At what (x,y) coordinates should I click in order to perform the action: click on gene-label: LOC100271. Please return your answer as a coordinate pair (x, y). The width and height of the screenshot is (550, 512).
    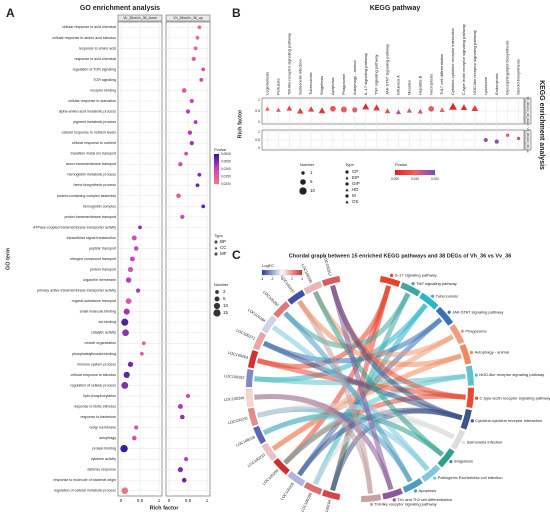
    Looking at the image, I should click on (245, 335).